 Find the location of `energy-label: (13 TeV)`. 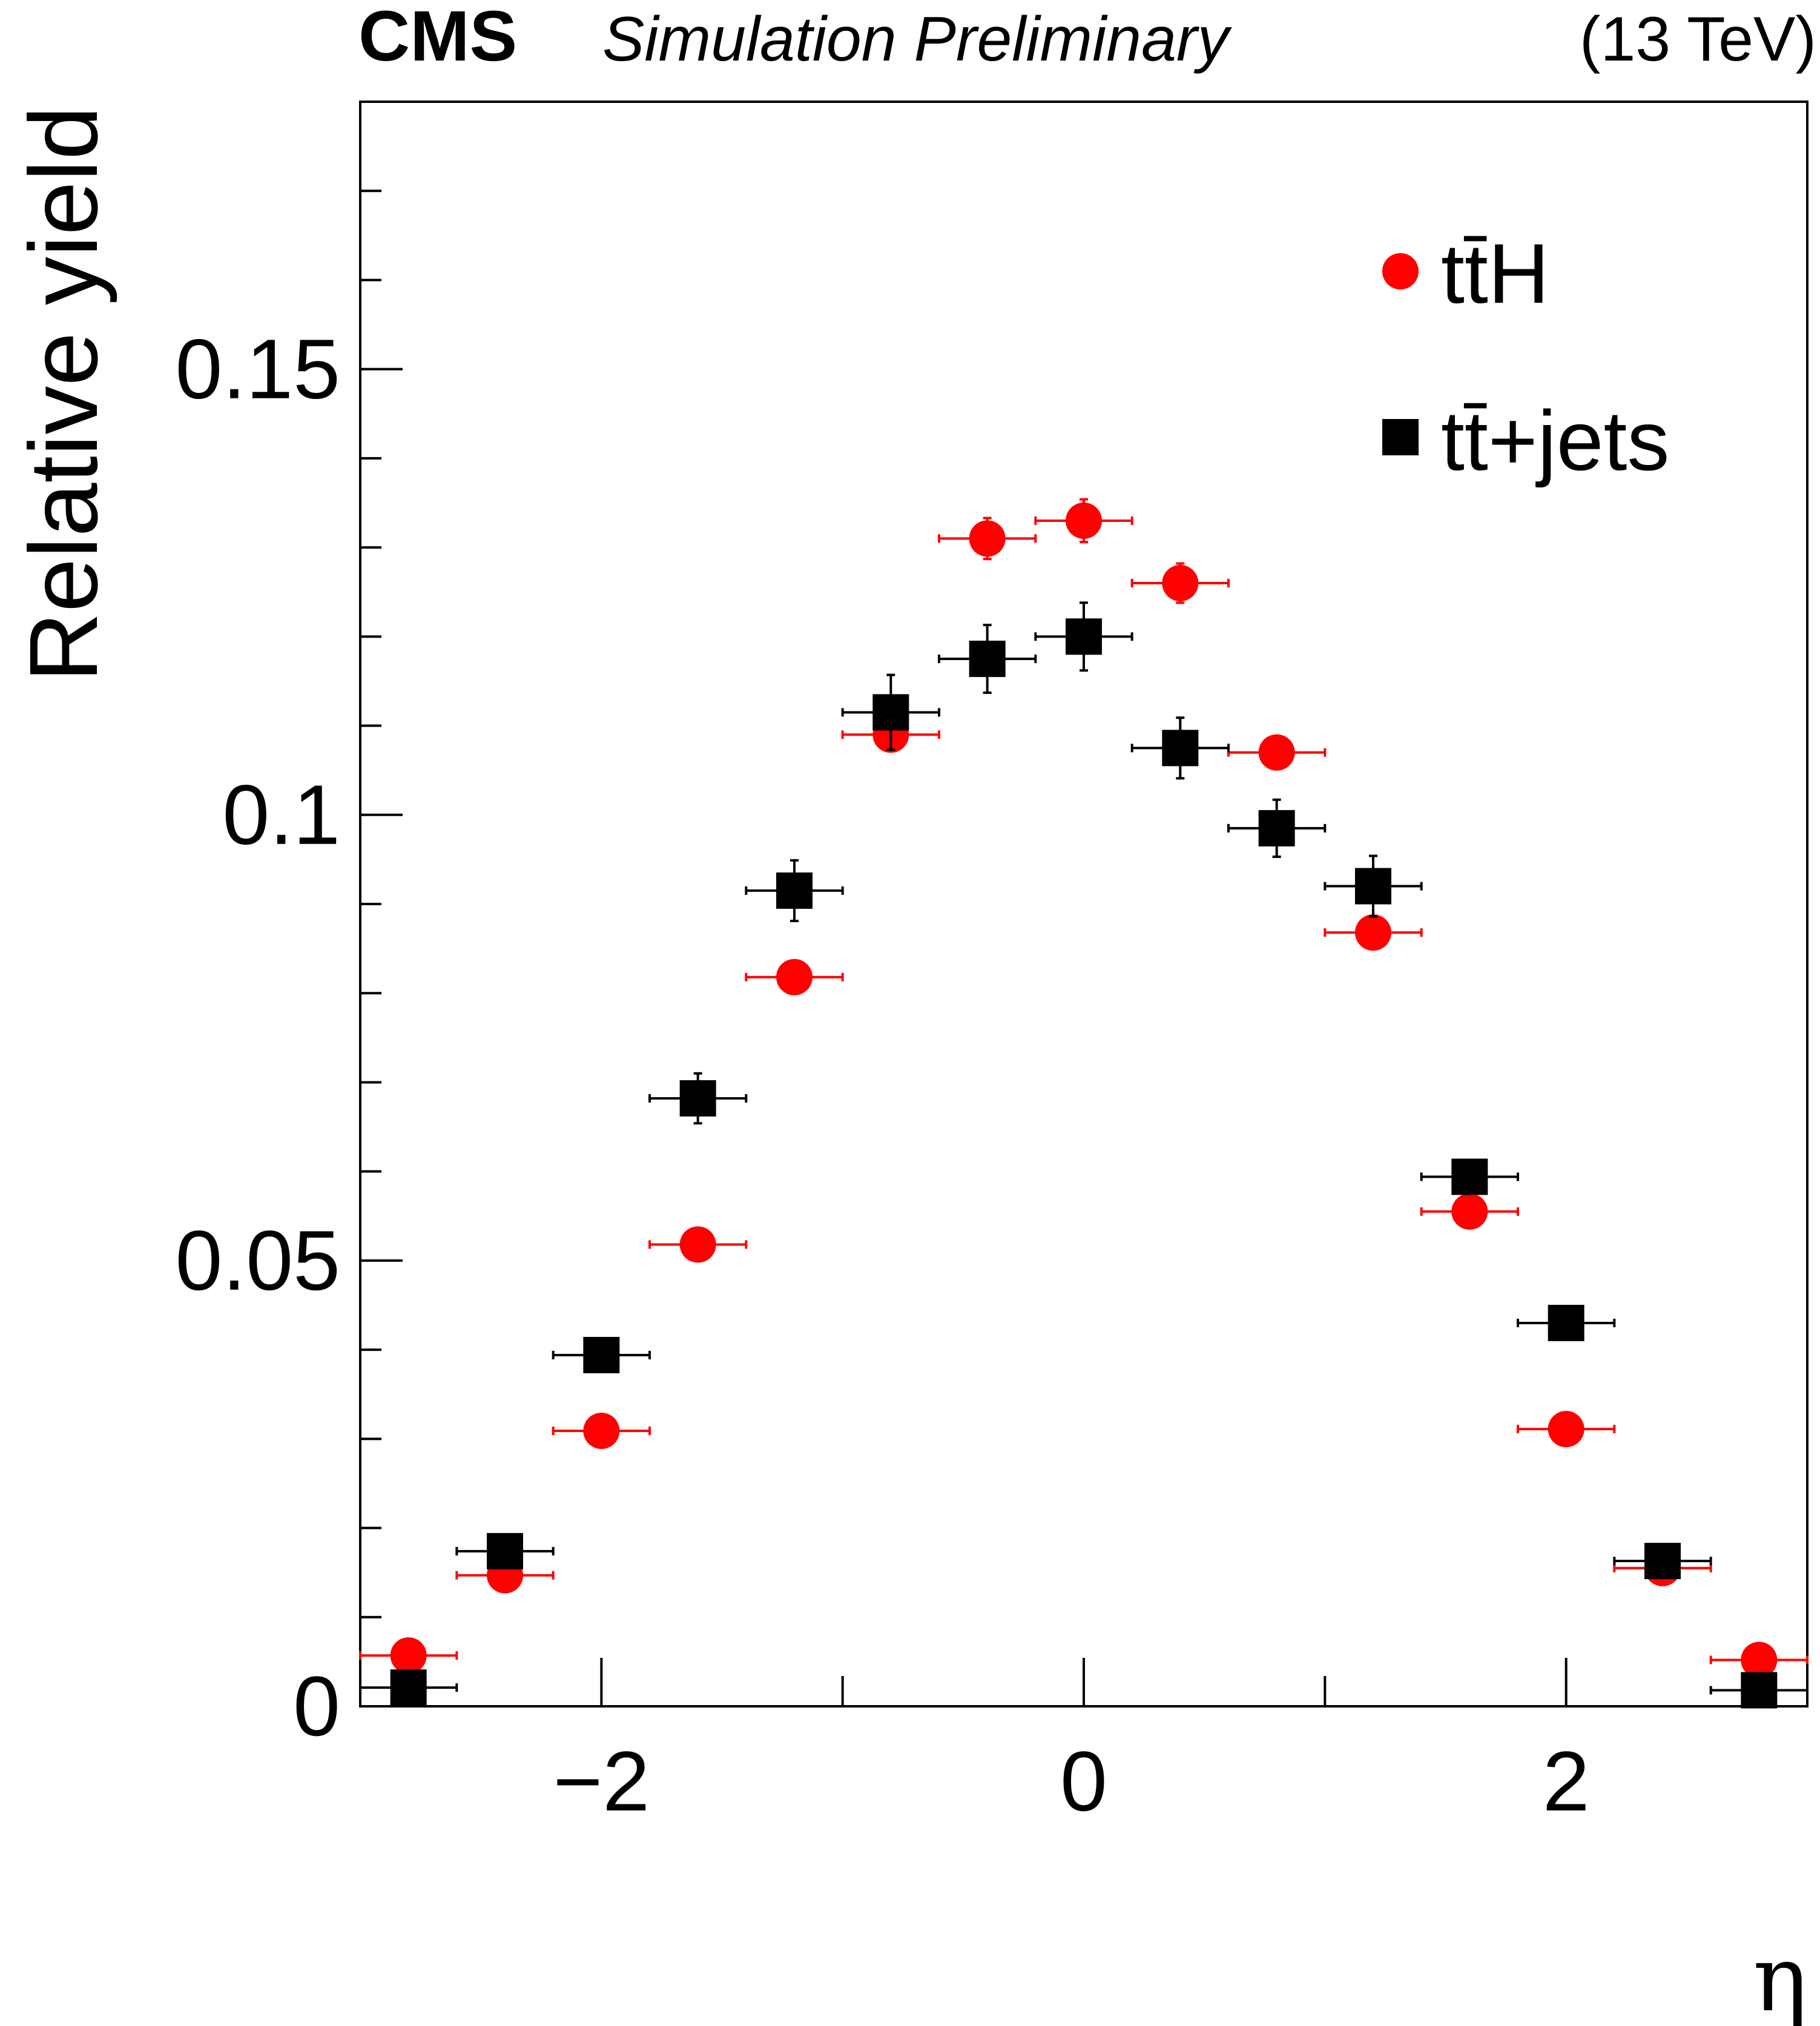

energy-label: (13 TeV) is located at coordinates (1698, 39).